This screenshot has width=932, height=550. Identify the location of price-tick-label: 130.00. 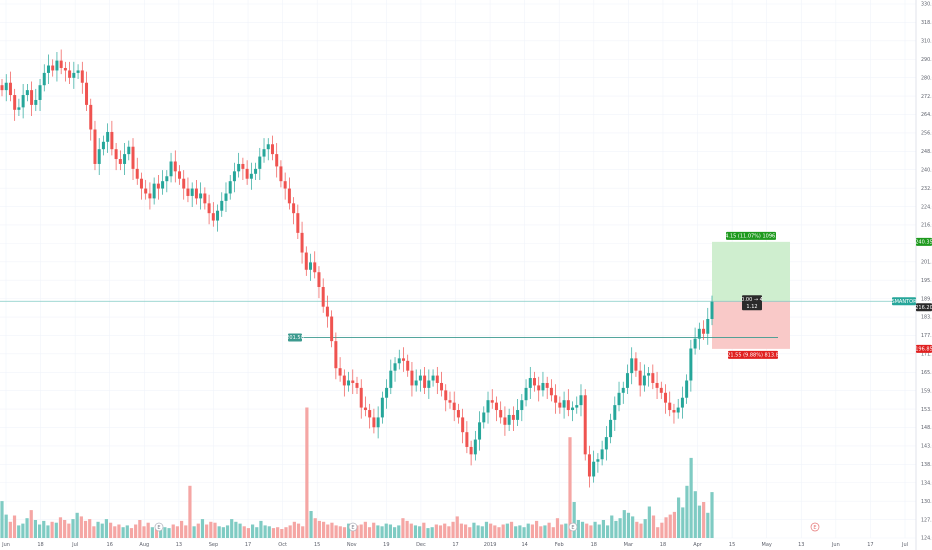
(926, 502).